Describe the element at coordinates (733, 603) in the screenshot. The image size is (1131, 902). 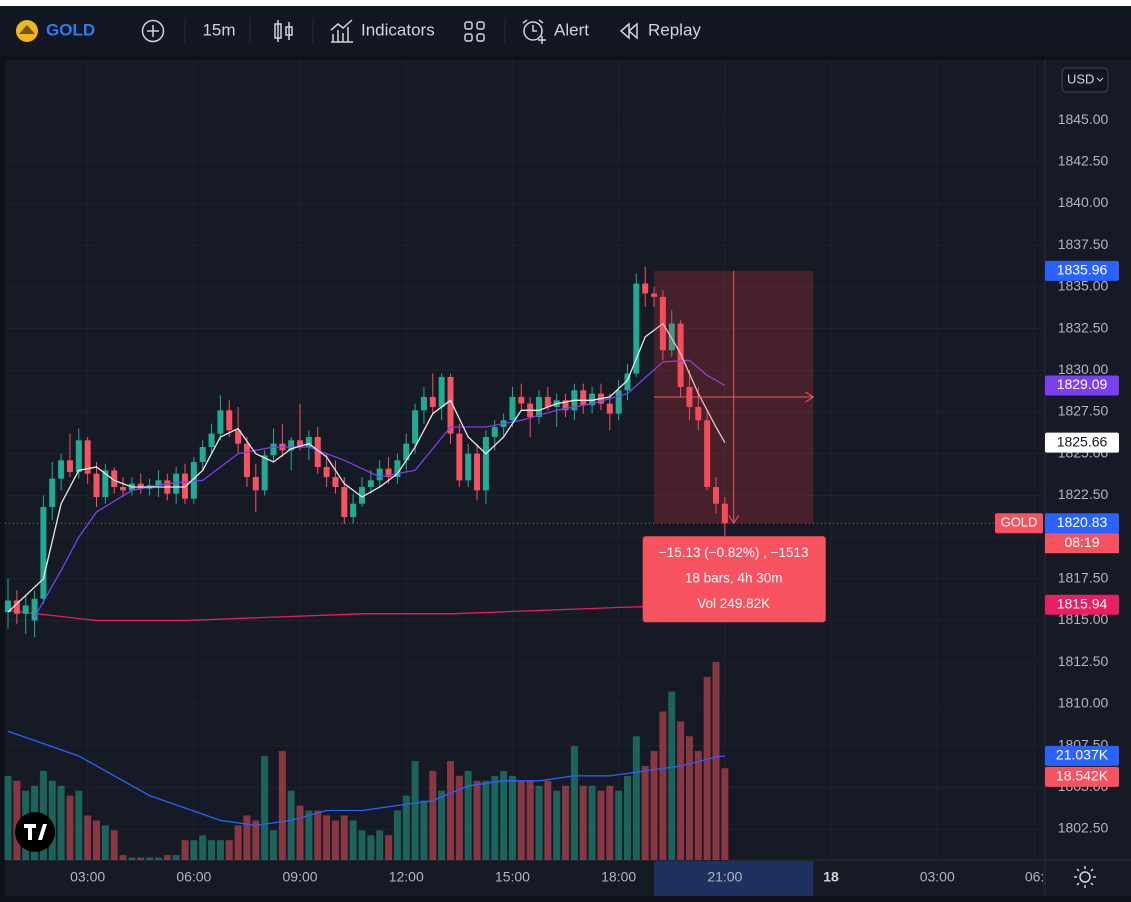
I see `measure-tooltip-text: Vol 249.82K` at that location.